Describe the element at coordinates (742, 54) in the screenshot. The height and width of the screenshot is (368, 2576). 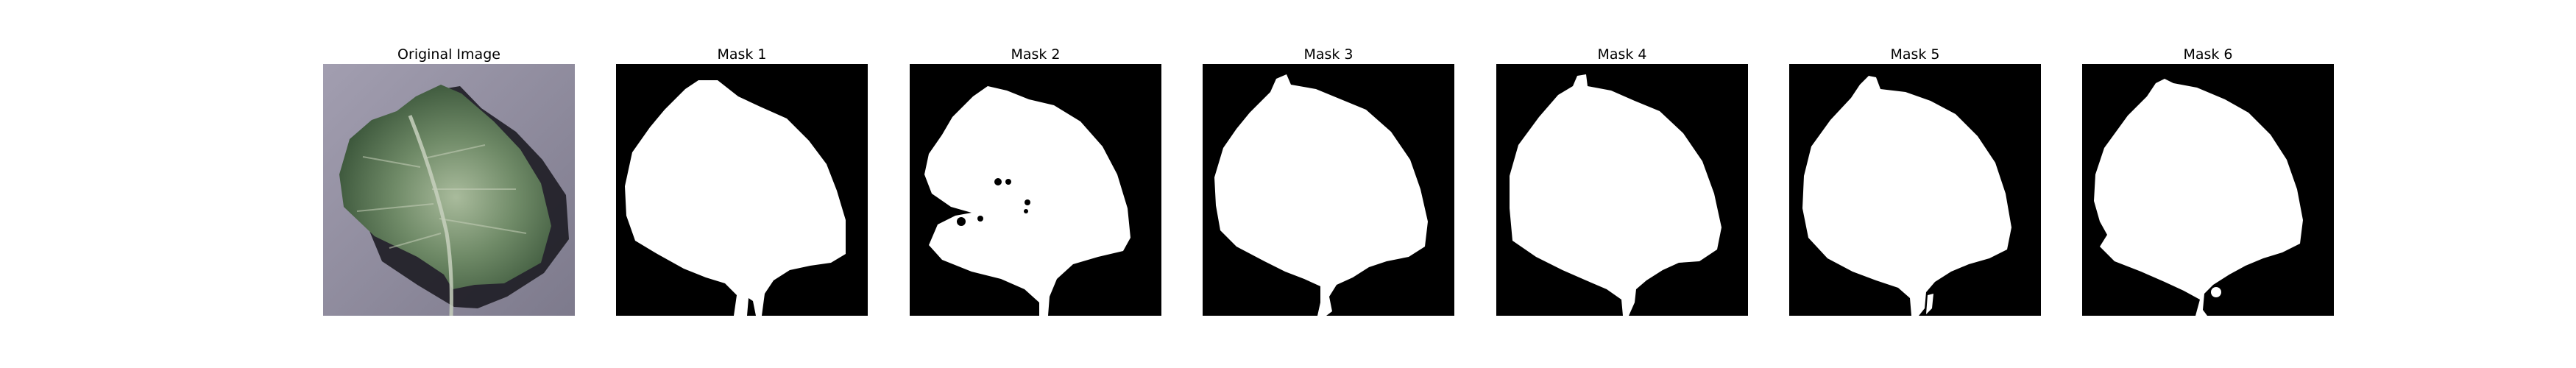
I see `panel-title: Mask 1` at that location.